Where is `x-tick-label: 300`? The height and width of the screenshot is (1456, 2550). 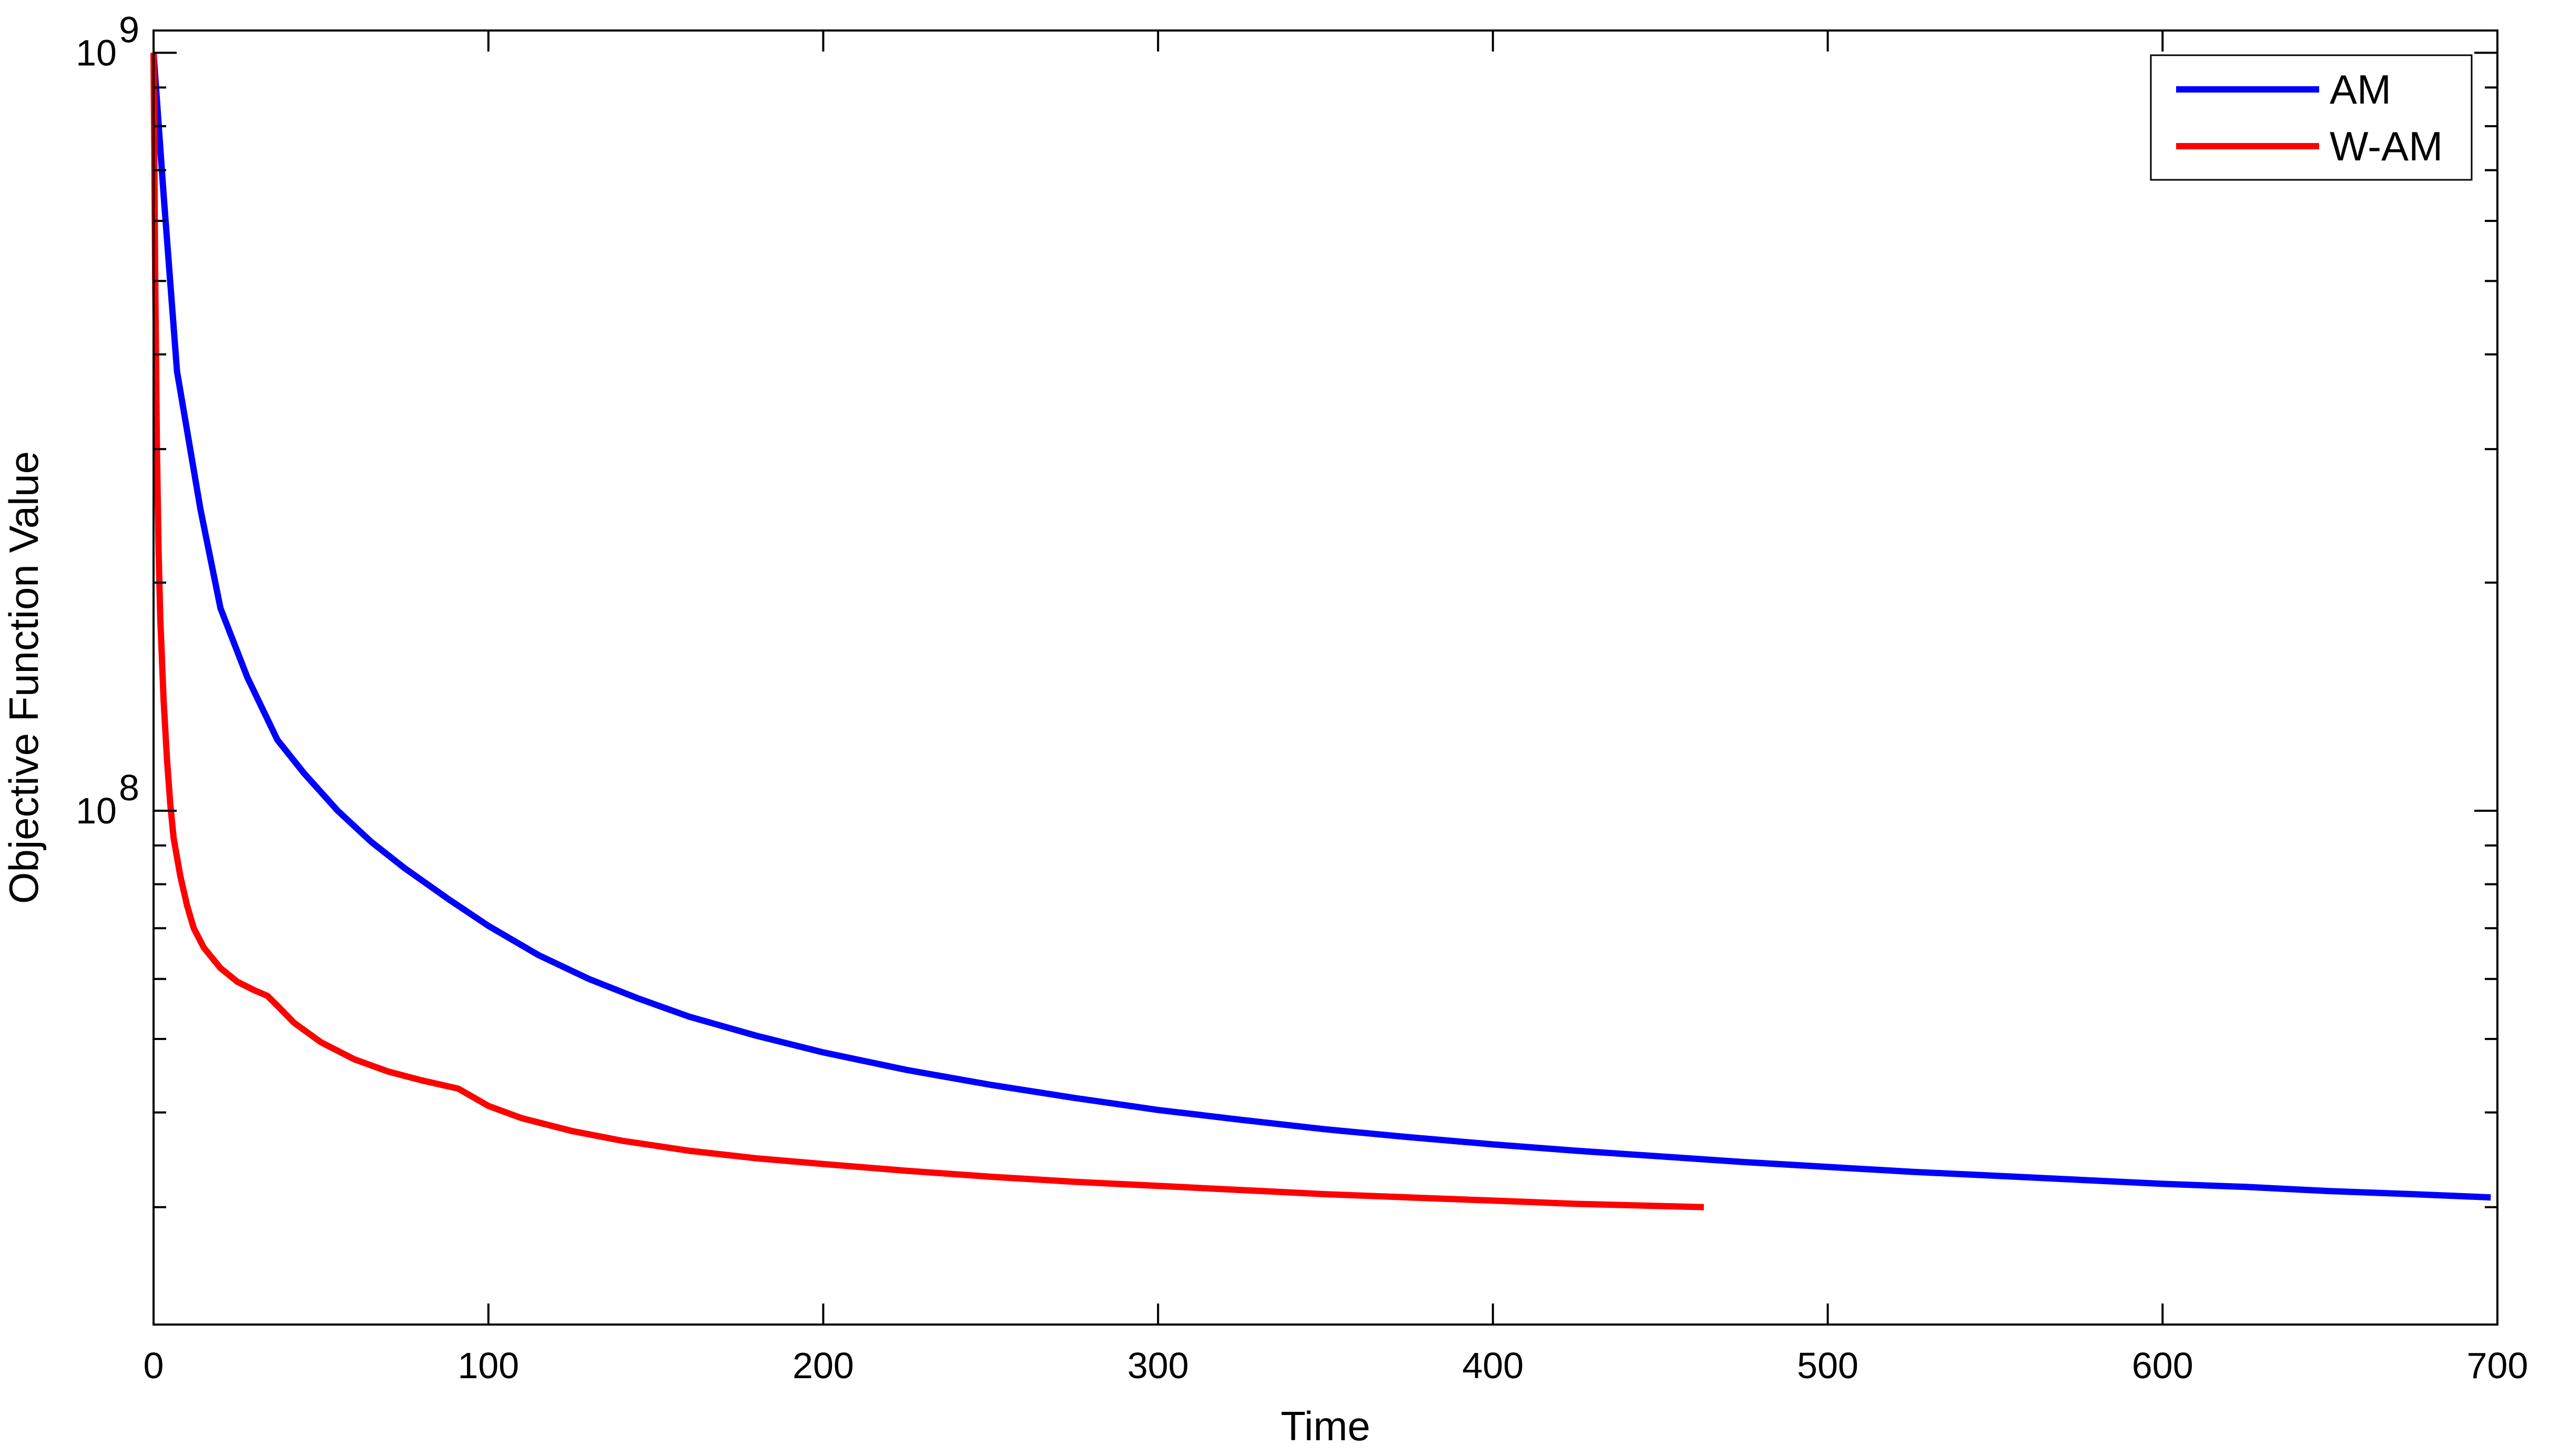 x-tick-label: 300 is located at coordinates (1158, 1365).